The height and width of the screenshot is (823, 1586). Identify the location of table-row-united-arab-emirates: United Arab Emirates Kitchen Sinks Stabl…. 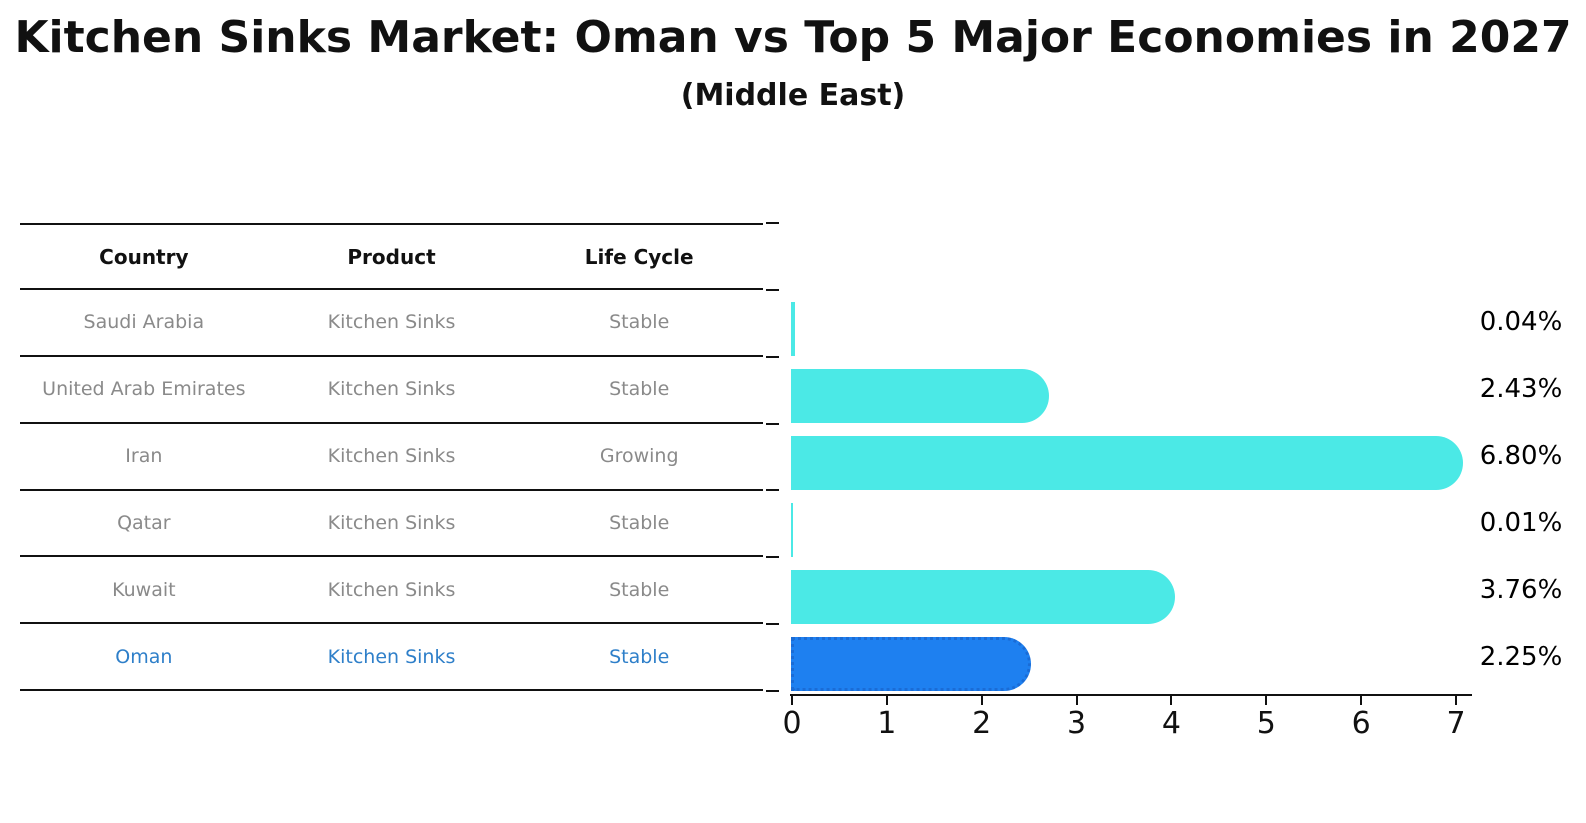
(391, 390).